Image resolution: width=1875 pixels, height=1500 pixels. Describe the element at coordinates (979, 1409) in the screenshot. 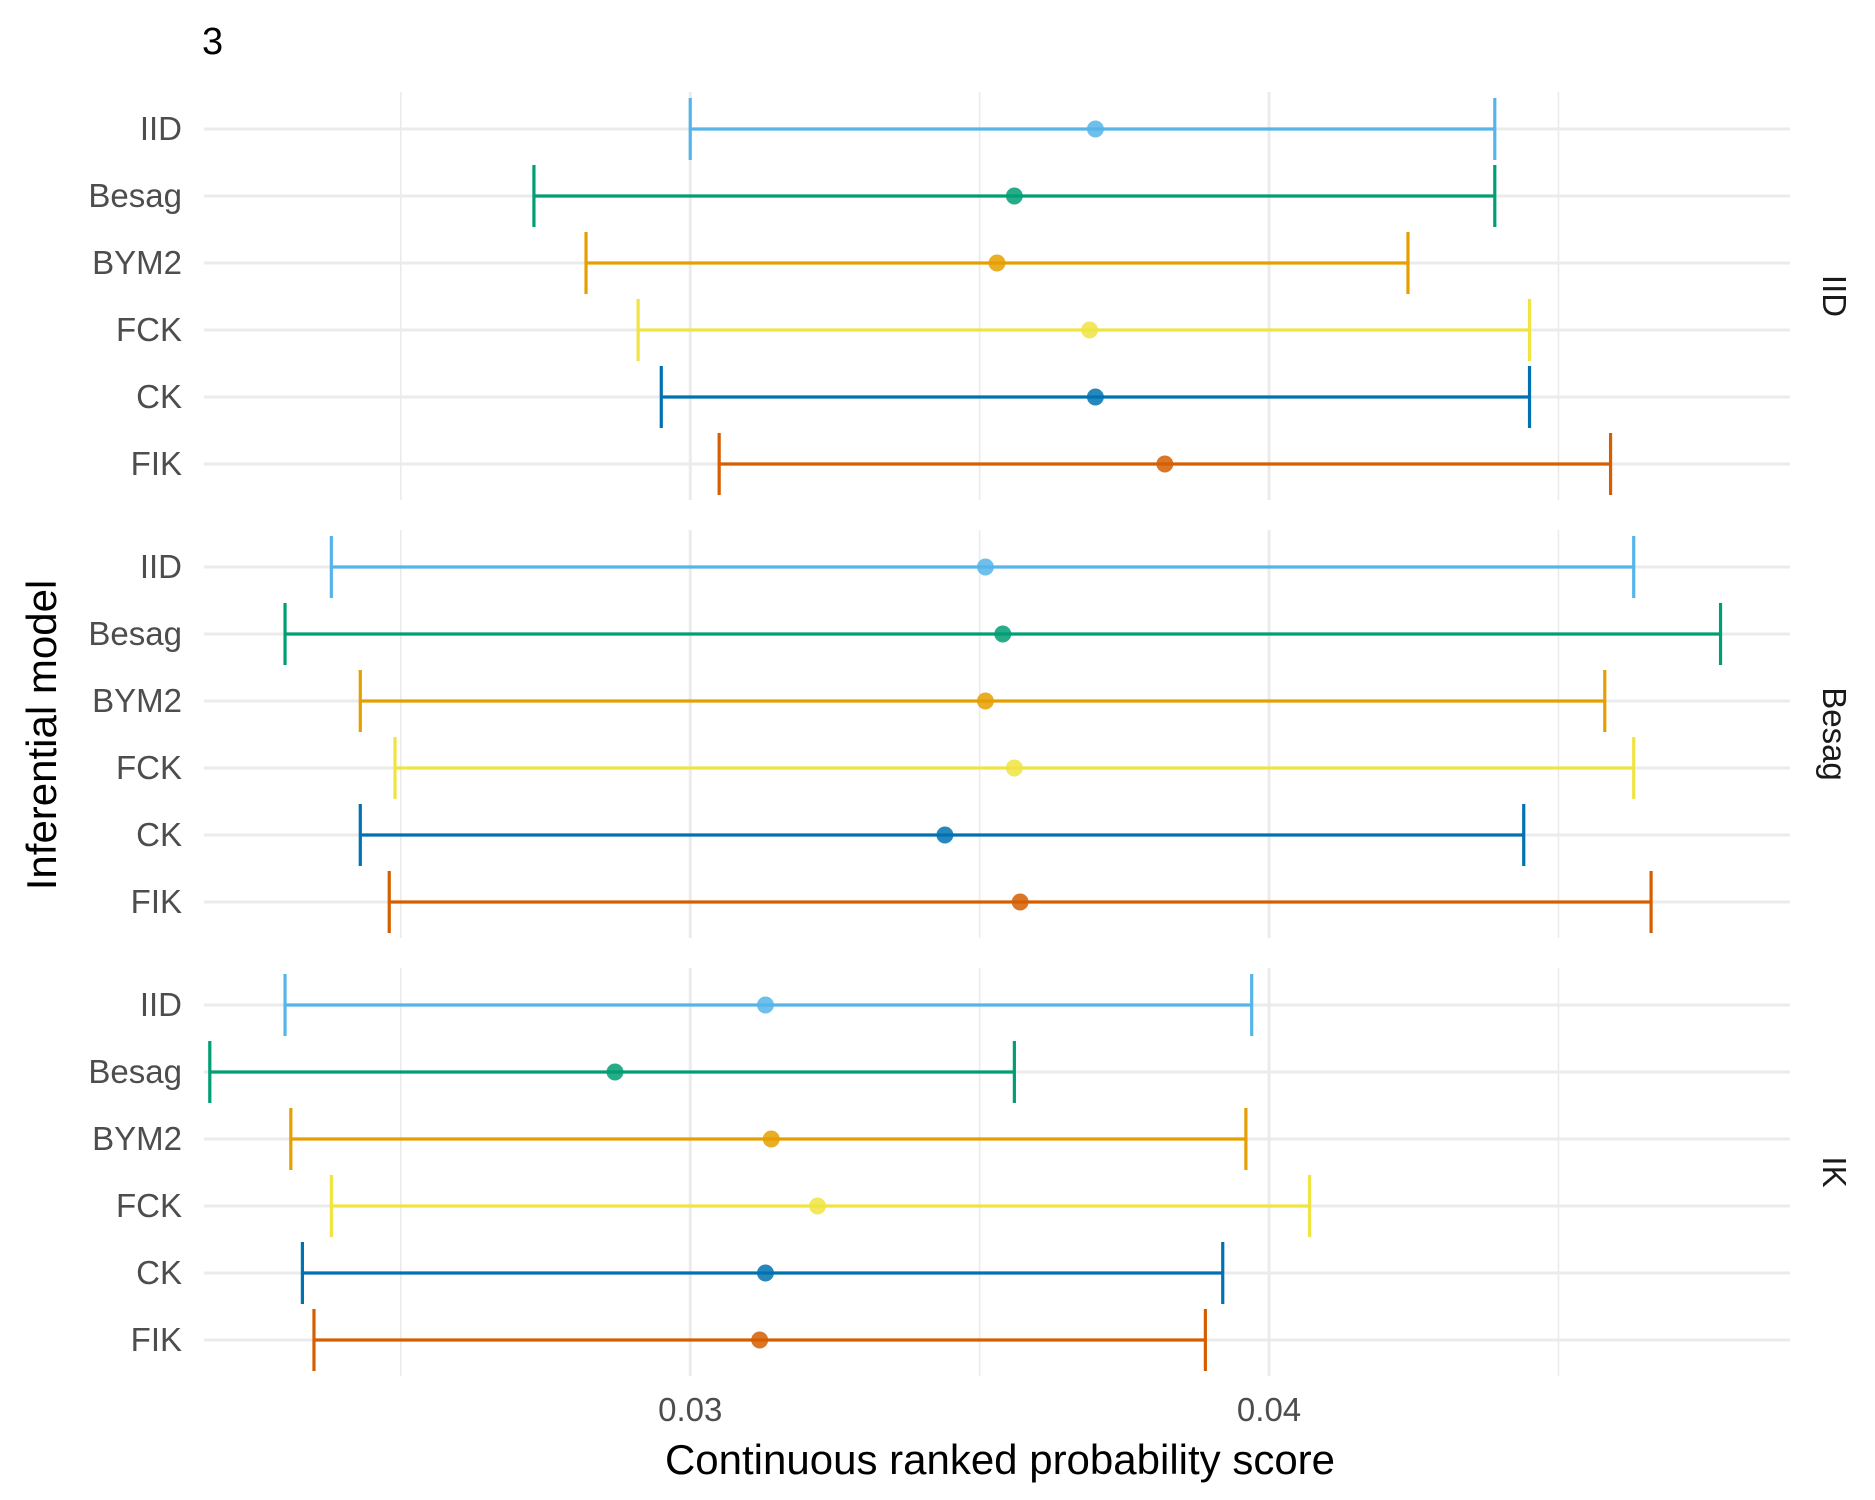

I see `x-axis: 0.03 0.04` at that location.